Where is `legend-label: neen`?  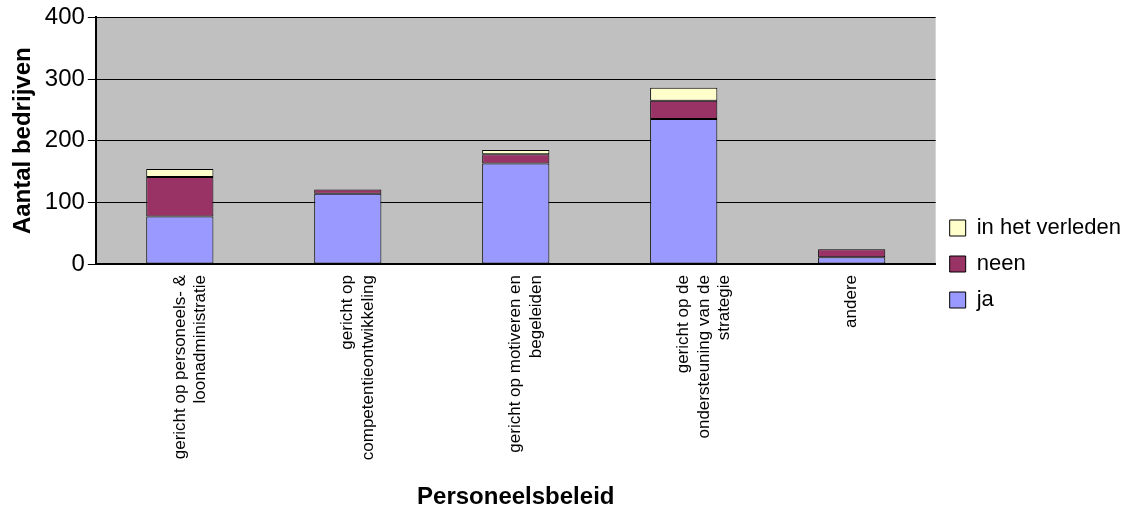
legend-label: neen is located at coordinates (1001, 263).